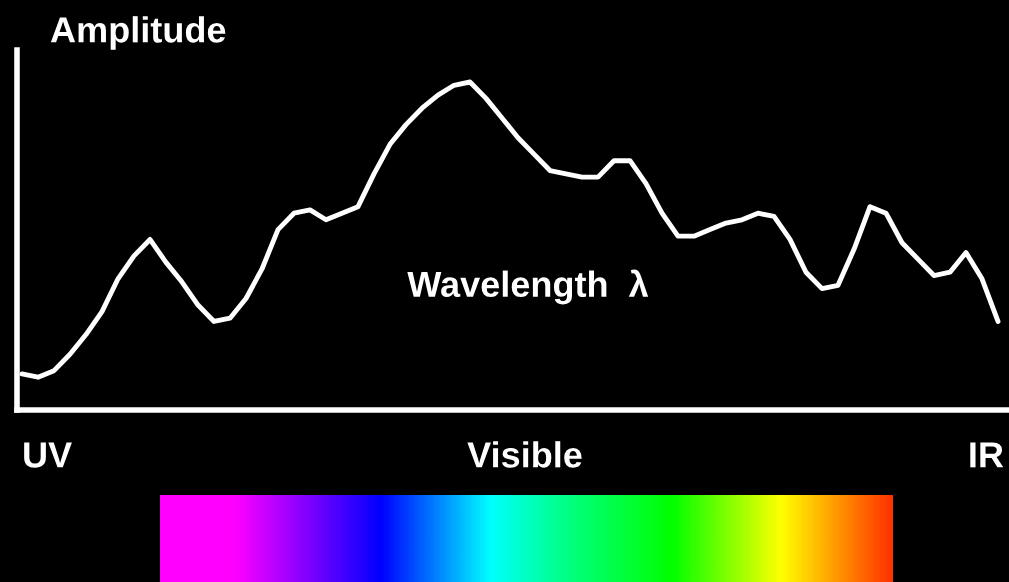 This screenshot has height=582, width=1009. Describe the element at coordinates (987, 455) in the screenshot. I see `text: IR` at that location.